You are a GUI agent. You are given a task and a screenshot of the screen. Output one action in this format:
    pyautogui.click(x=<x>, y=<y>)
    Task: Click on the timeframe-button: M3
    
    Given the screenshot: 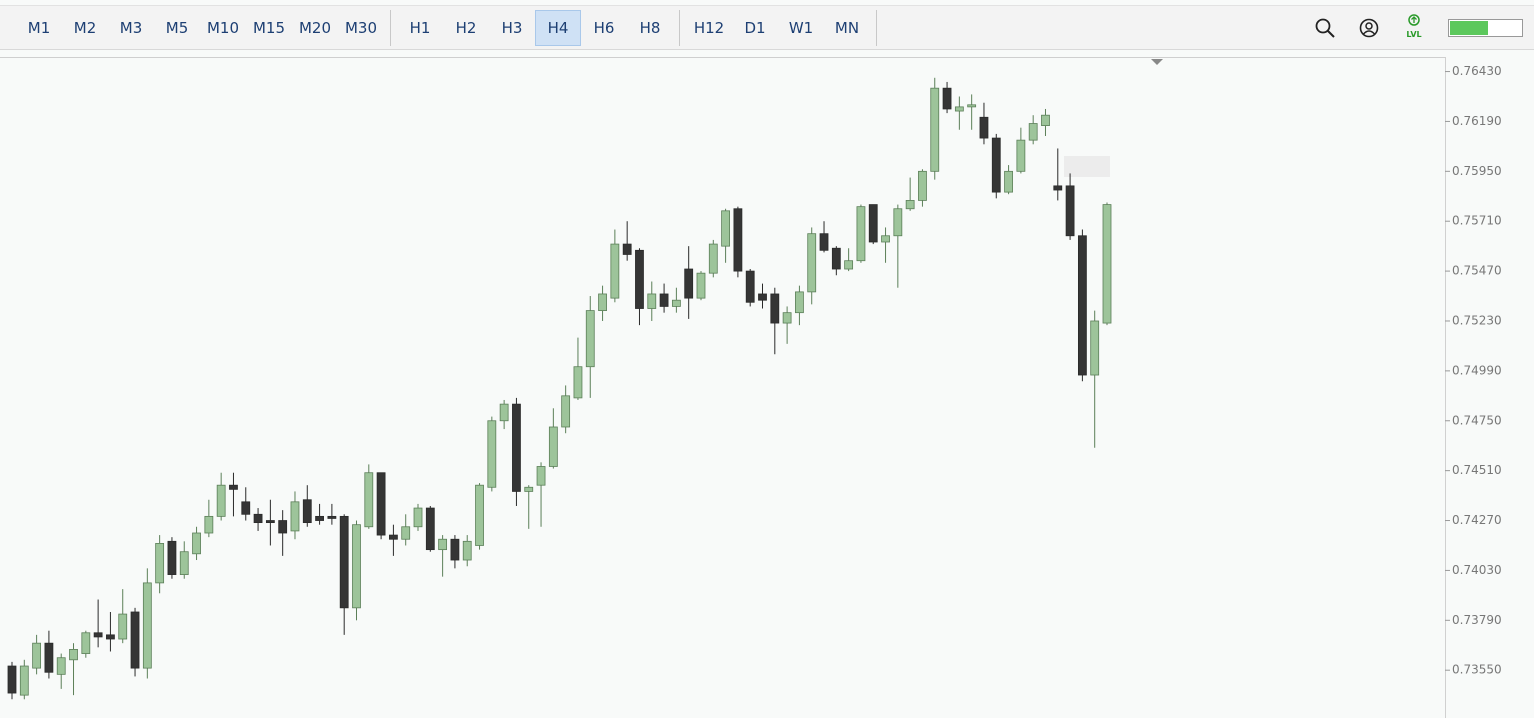 What is the action you would take?
    pyautogui.click(x=131, y=28)
    